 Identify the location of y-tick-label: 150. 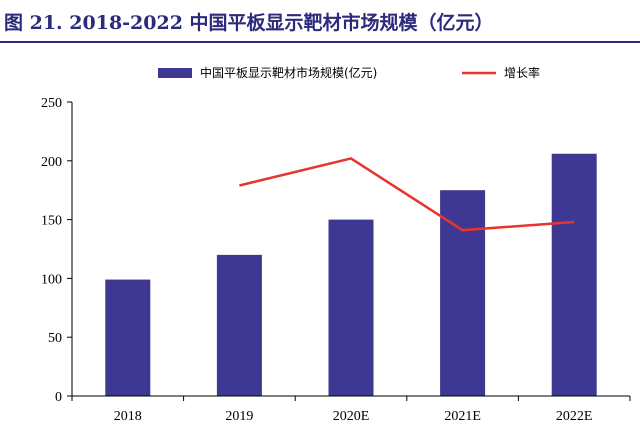
(51, 221).